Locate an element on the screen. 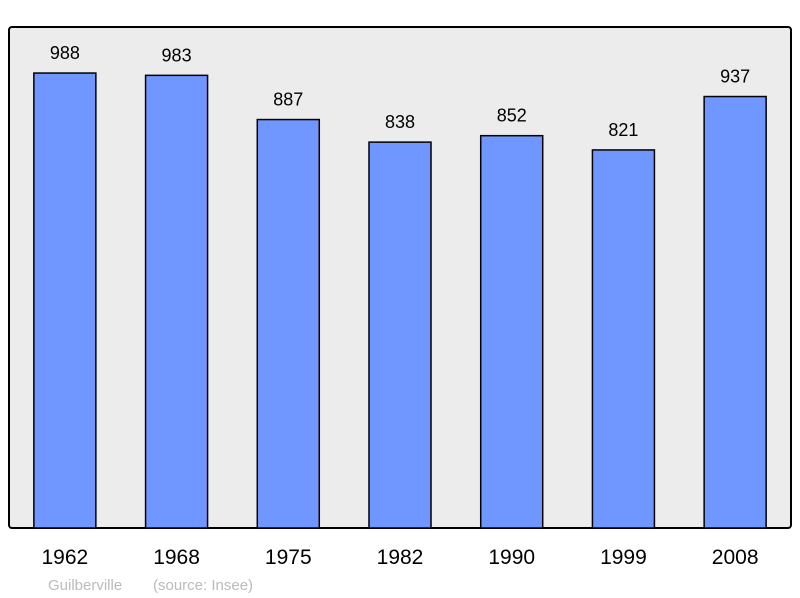 The width and height of the screenshot is (800, 598). bar-1990 is located at coordinates (511, 331).